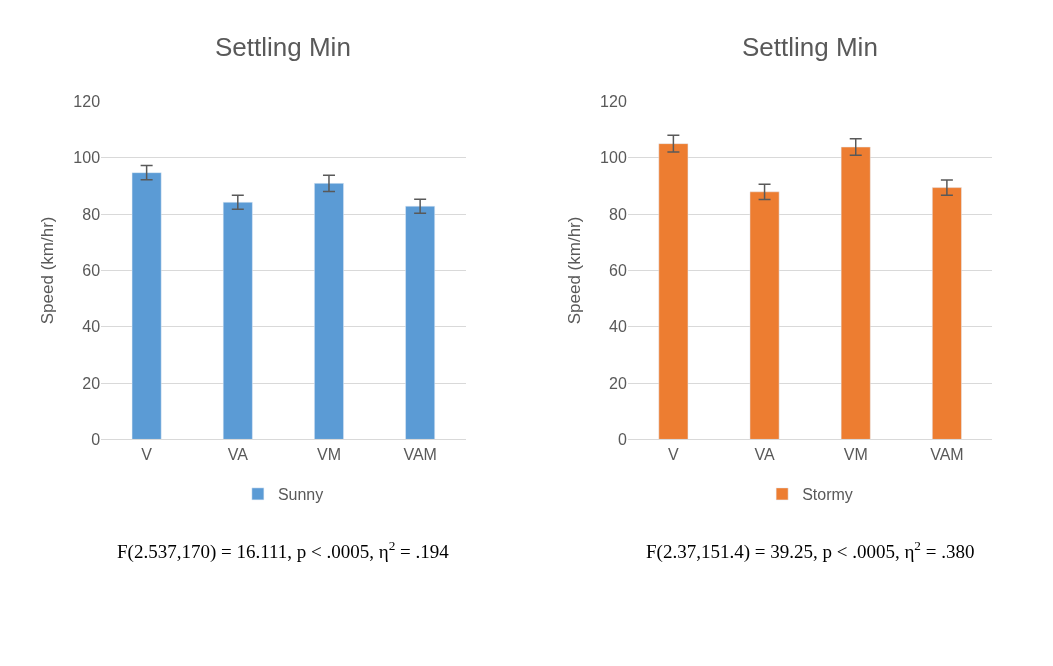  Describe the element at coordinates (827, 495) in the screenshot. I see `legend-label: Stormy` at that location.